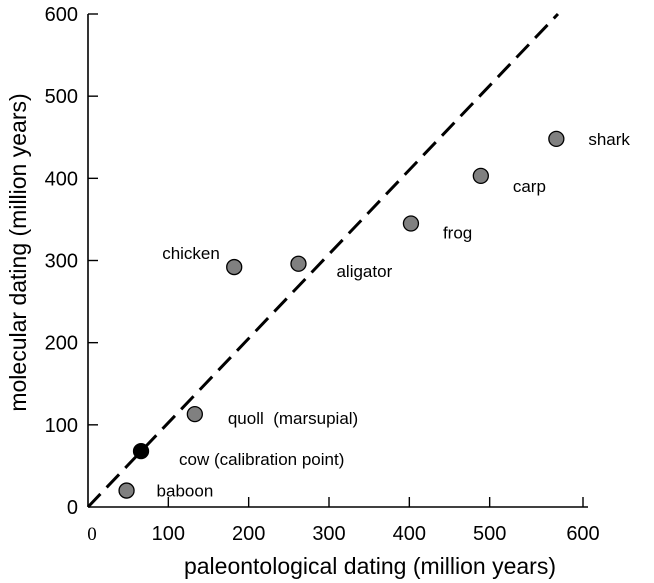 The height and width of the screenshot is (583, 654). Describe the element at coordinates (293, 418) in the screenshot. I see `point-label-quoll: quoll (marsupial)` at that location.